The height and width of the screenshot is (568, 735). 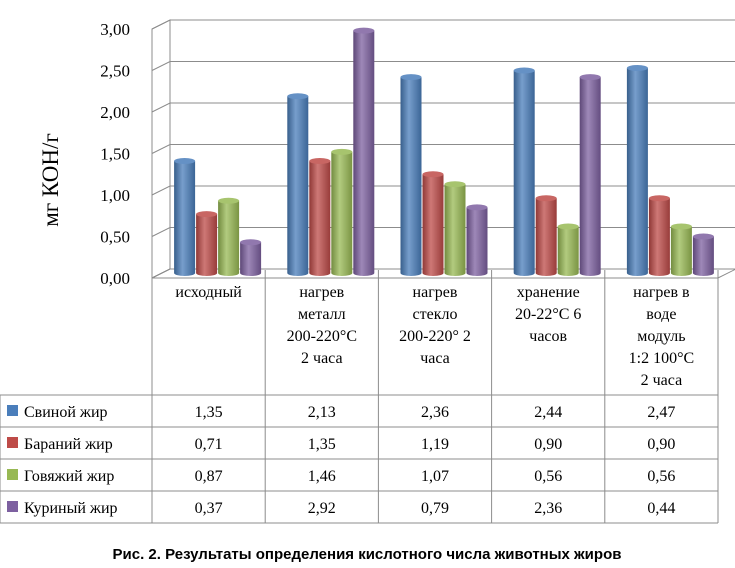 I want to click on category-label: нагрев, so click(x=321, y=292).